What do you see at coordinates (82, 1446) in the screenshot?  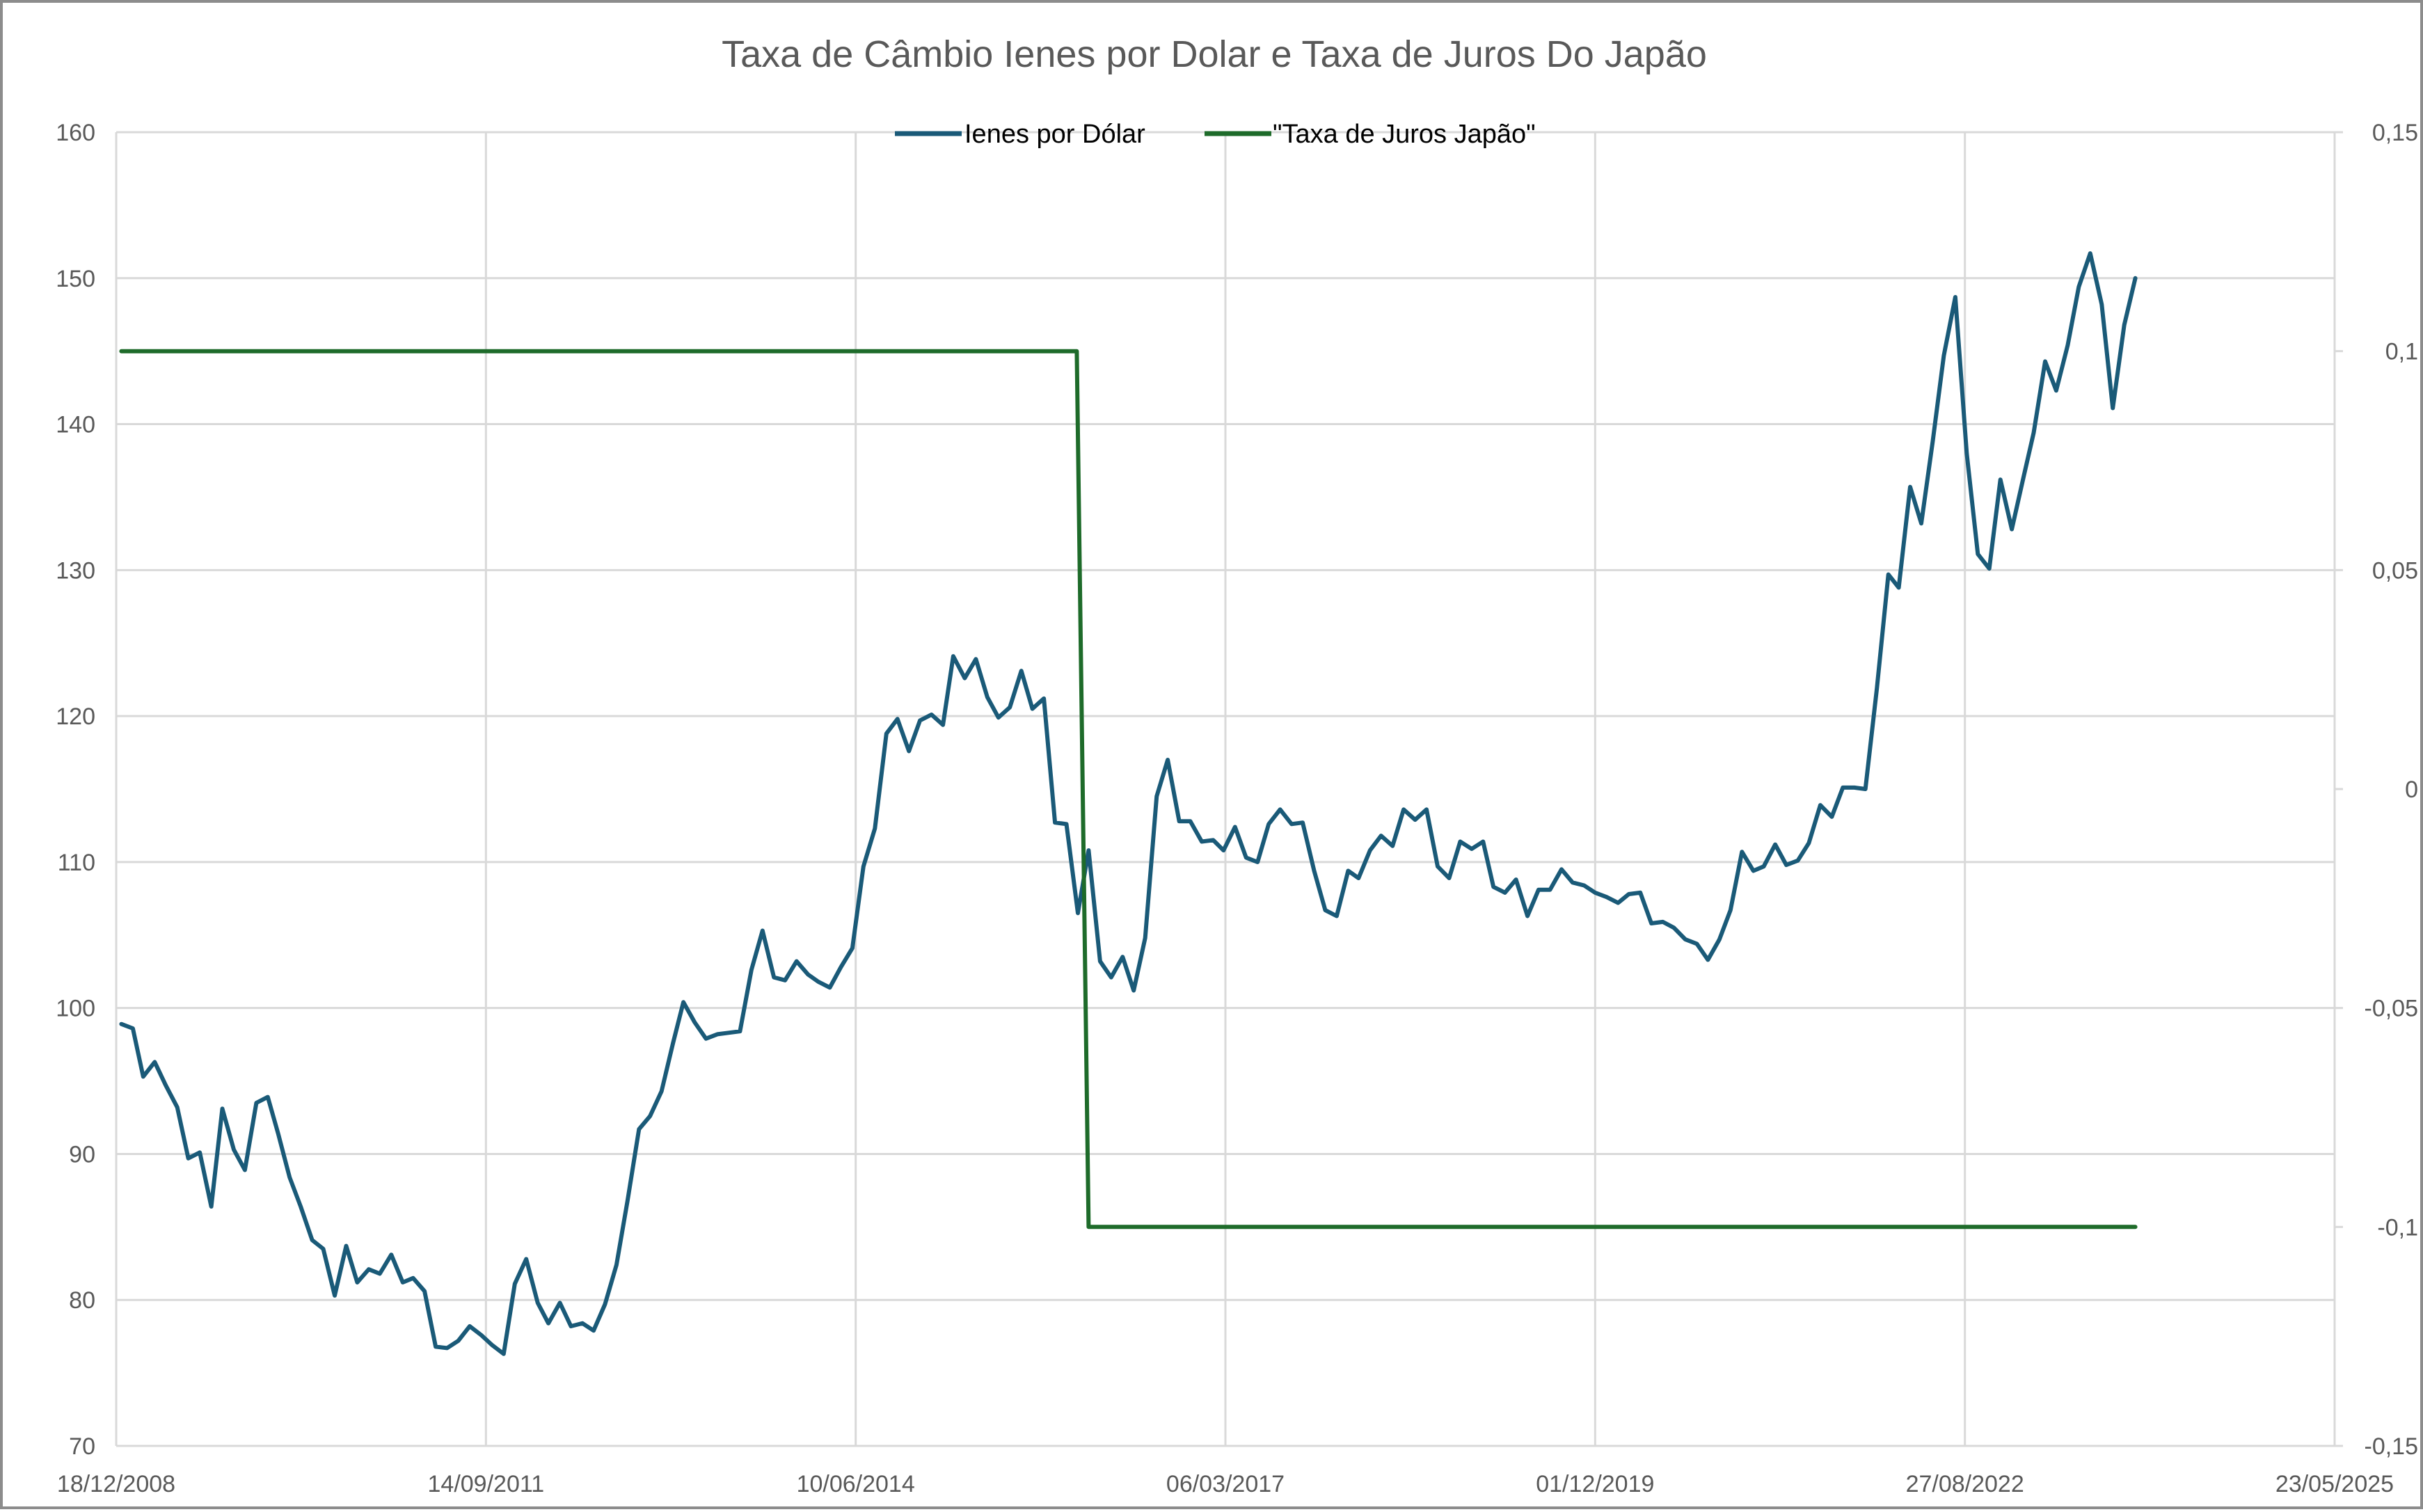 I see `left-tick-label: 70` at bounding box center [82, 1446].